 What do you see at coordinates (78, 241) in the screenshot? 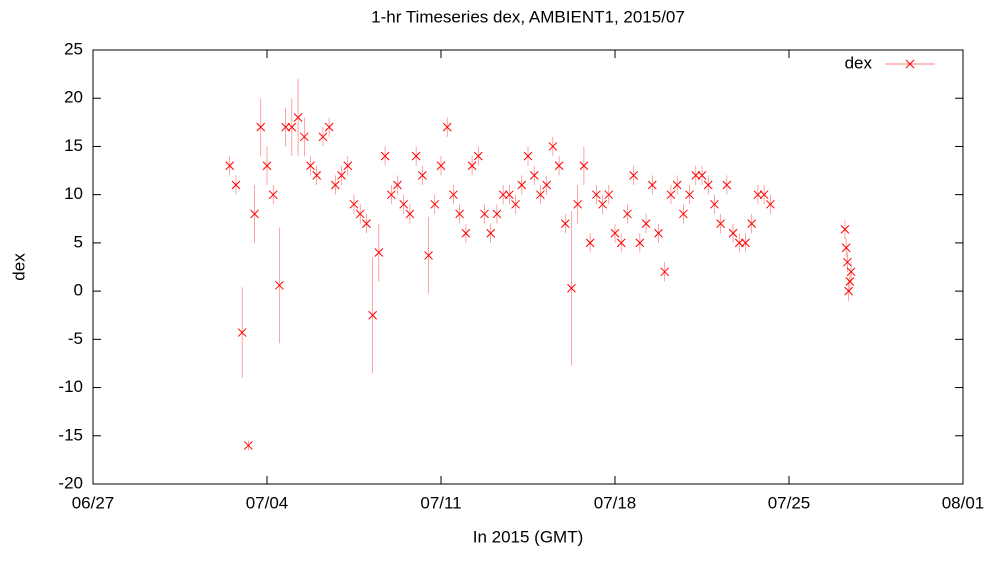
I see `y-tick-label: 5` at bounding box center [78, 241].